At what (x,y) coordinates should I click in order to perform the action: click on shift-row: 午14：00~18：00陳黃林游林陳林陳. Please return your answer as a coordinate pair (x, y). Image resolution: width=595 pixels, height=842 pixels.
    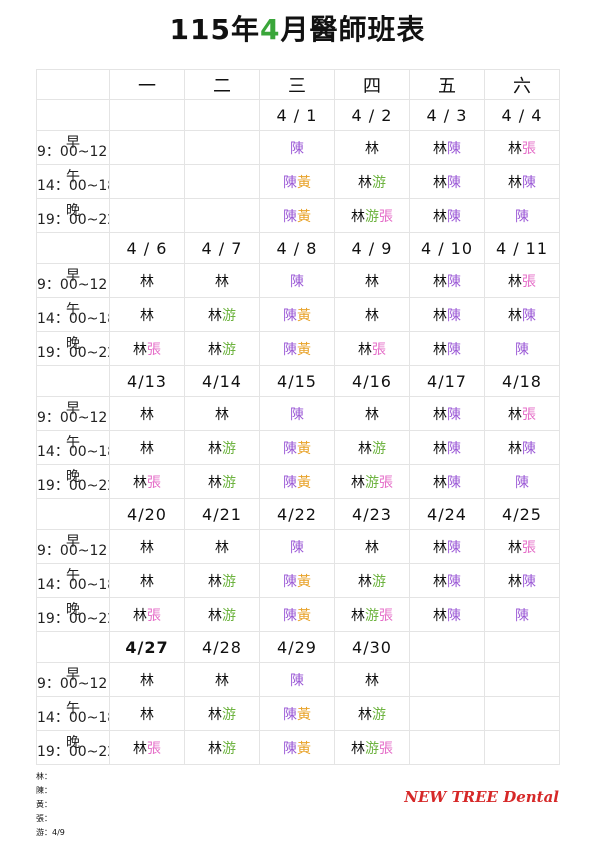
    Looking at the image, I should click on (298, 181).